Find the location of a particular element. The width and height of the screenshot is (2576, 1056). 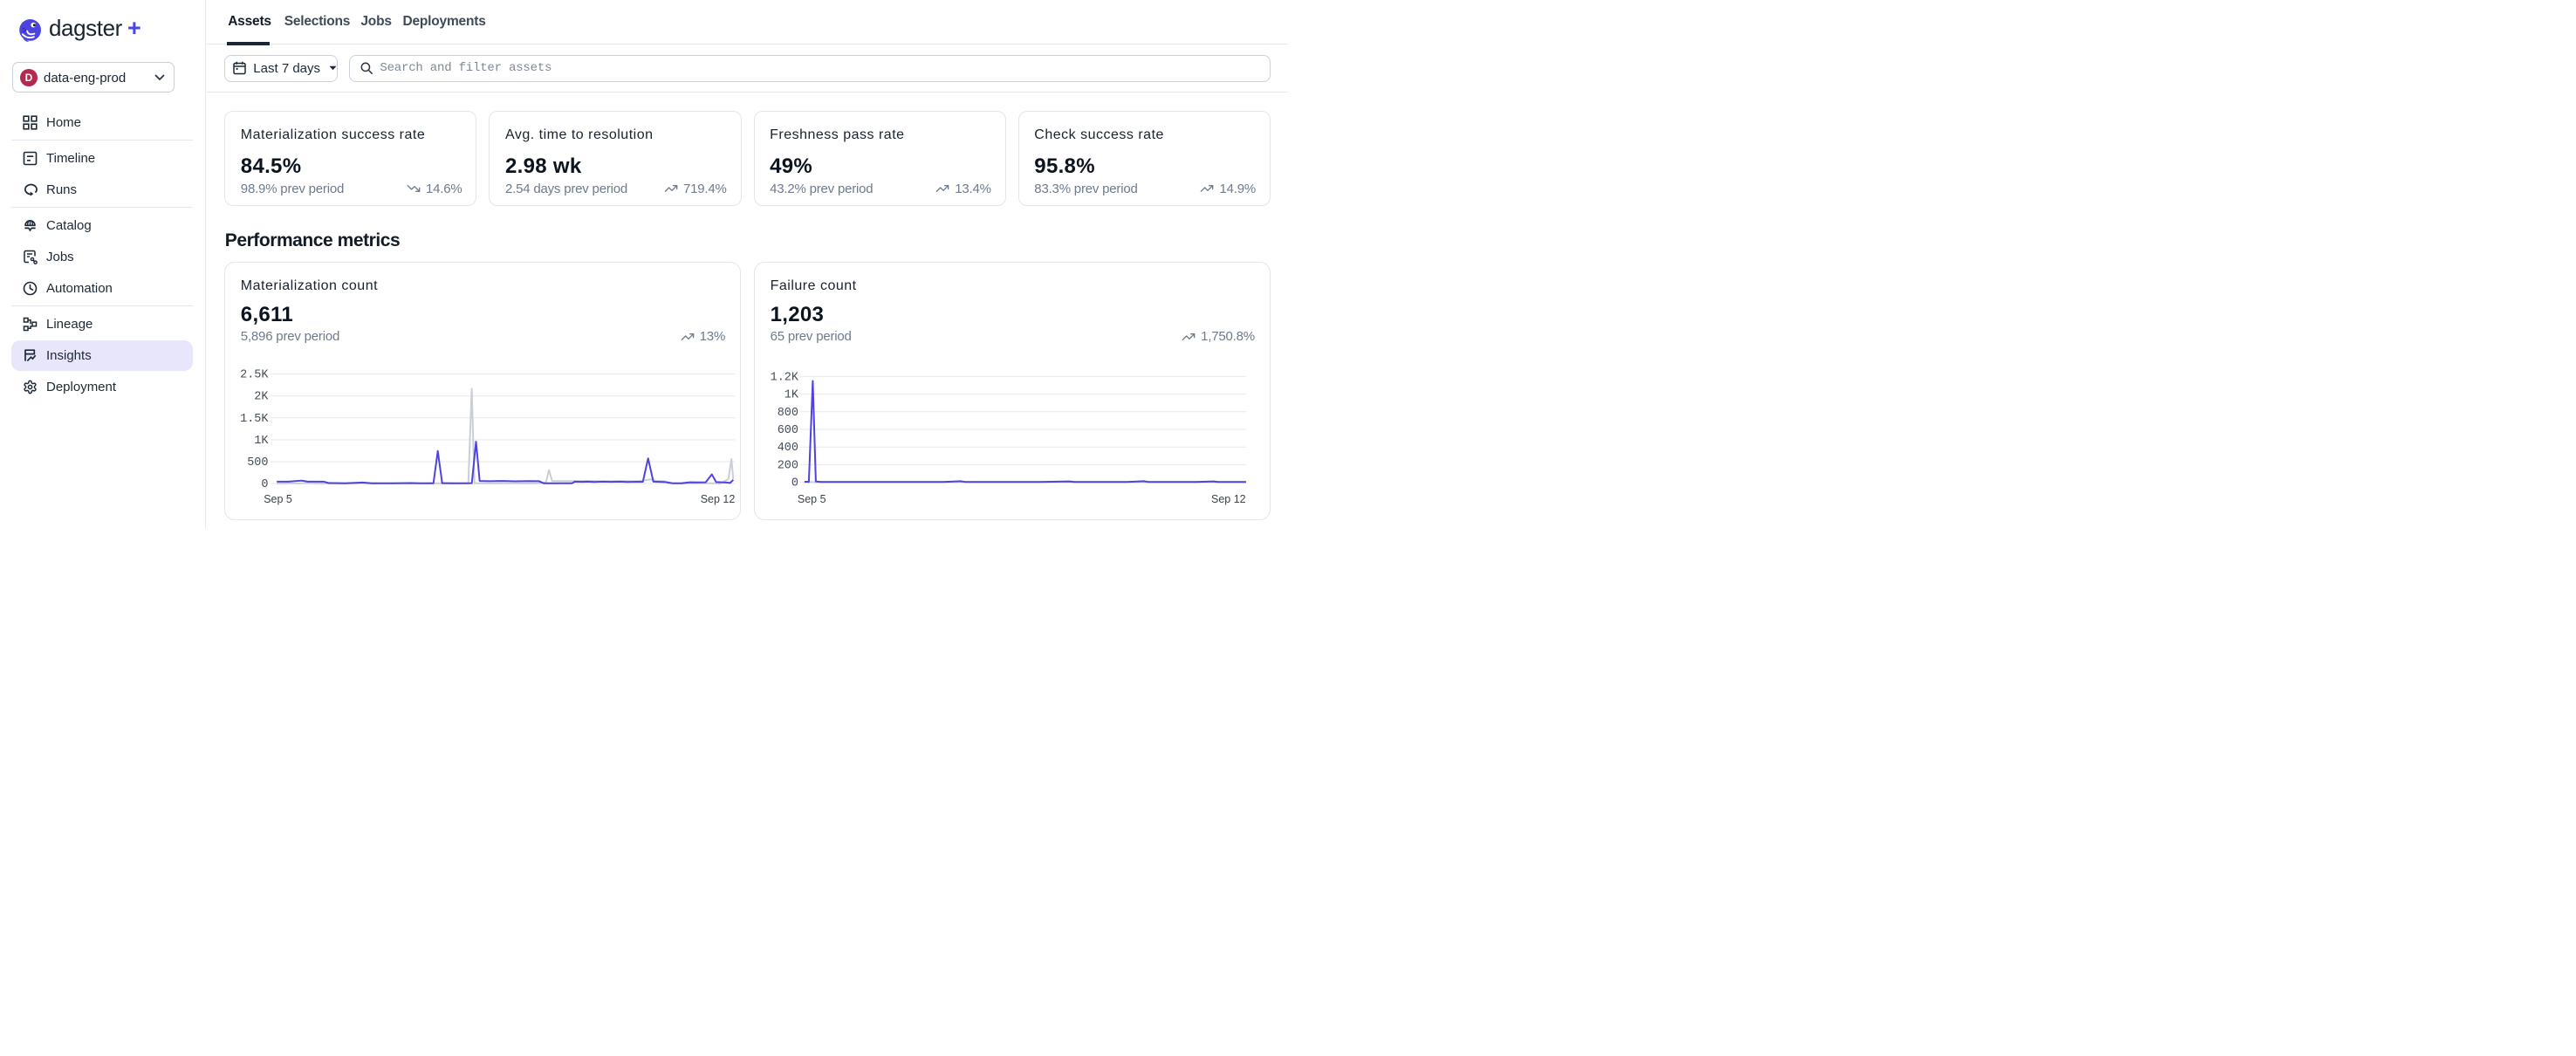

svg-text: 200 is located at coordinates (788, 466).